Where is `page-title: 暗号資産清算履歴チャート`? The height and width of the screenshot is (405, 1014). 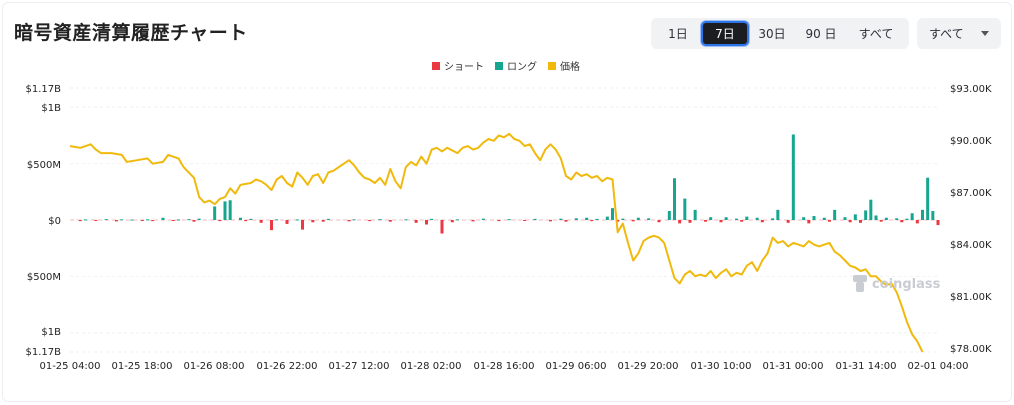
page-title: 暗号資産清算履歴チャート is located at coordinates (131, 33).